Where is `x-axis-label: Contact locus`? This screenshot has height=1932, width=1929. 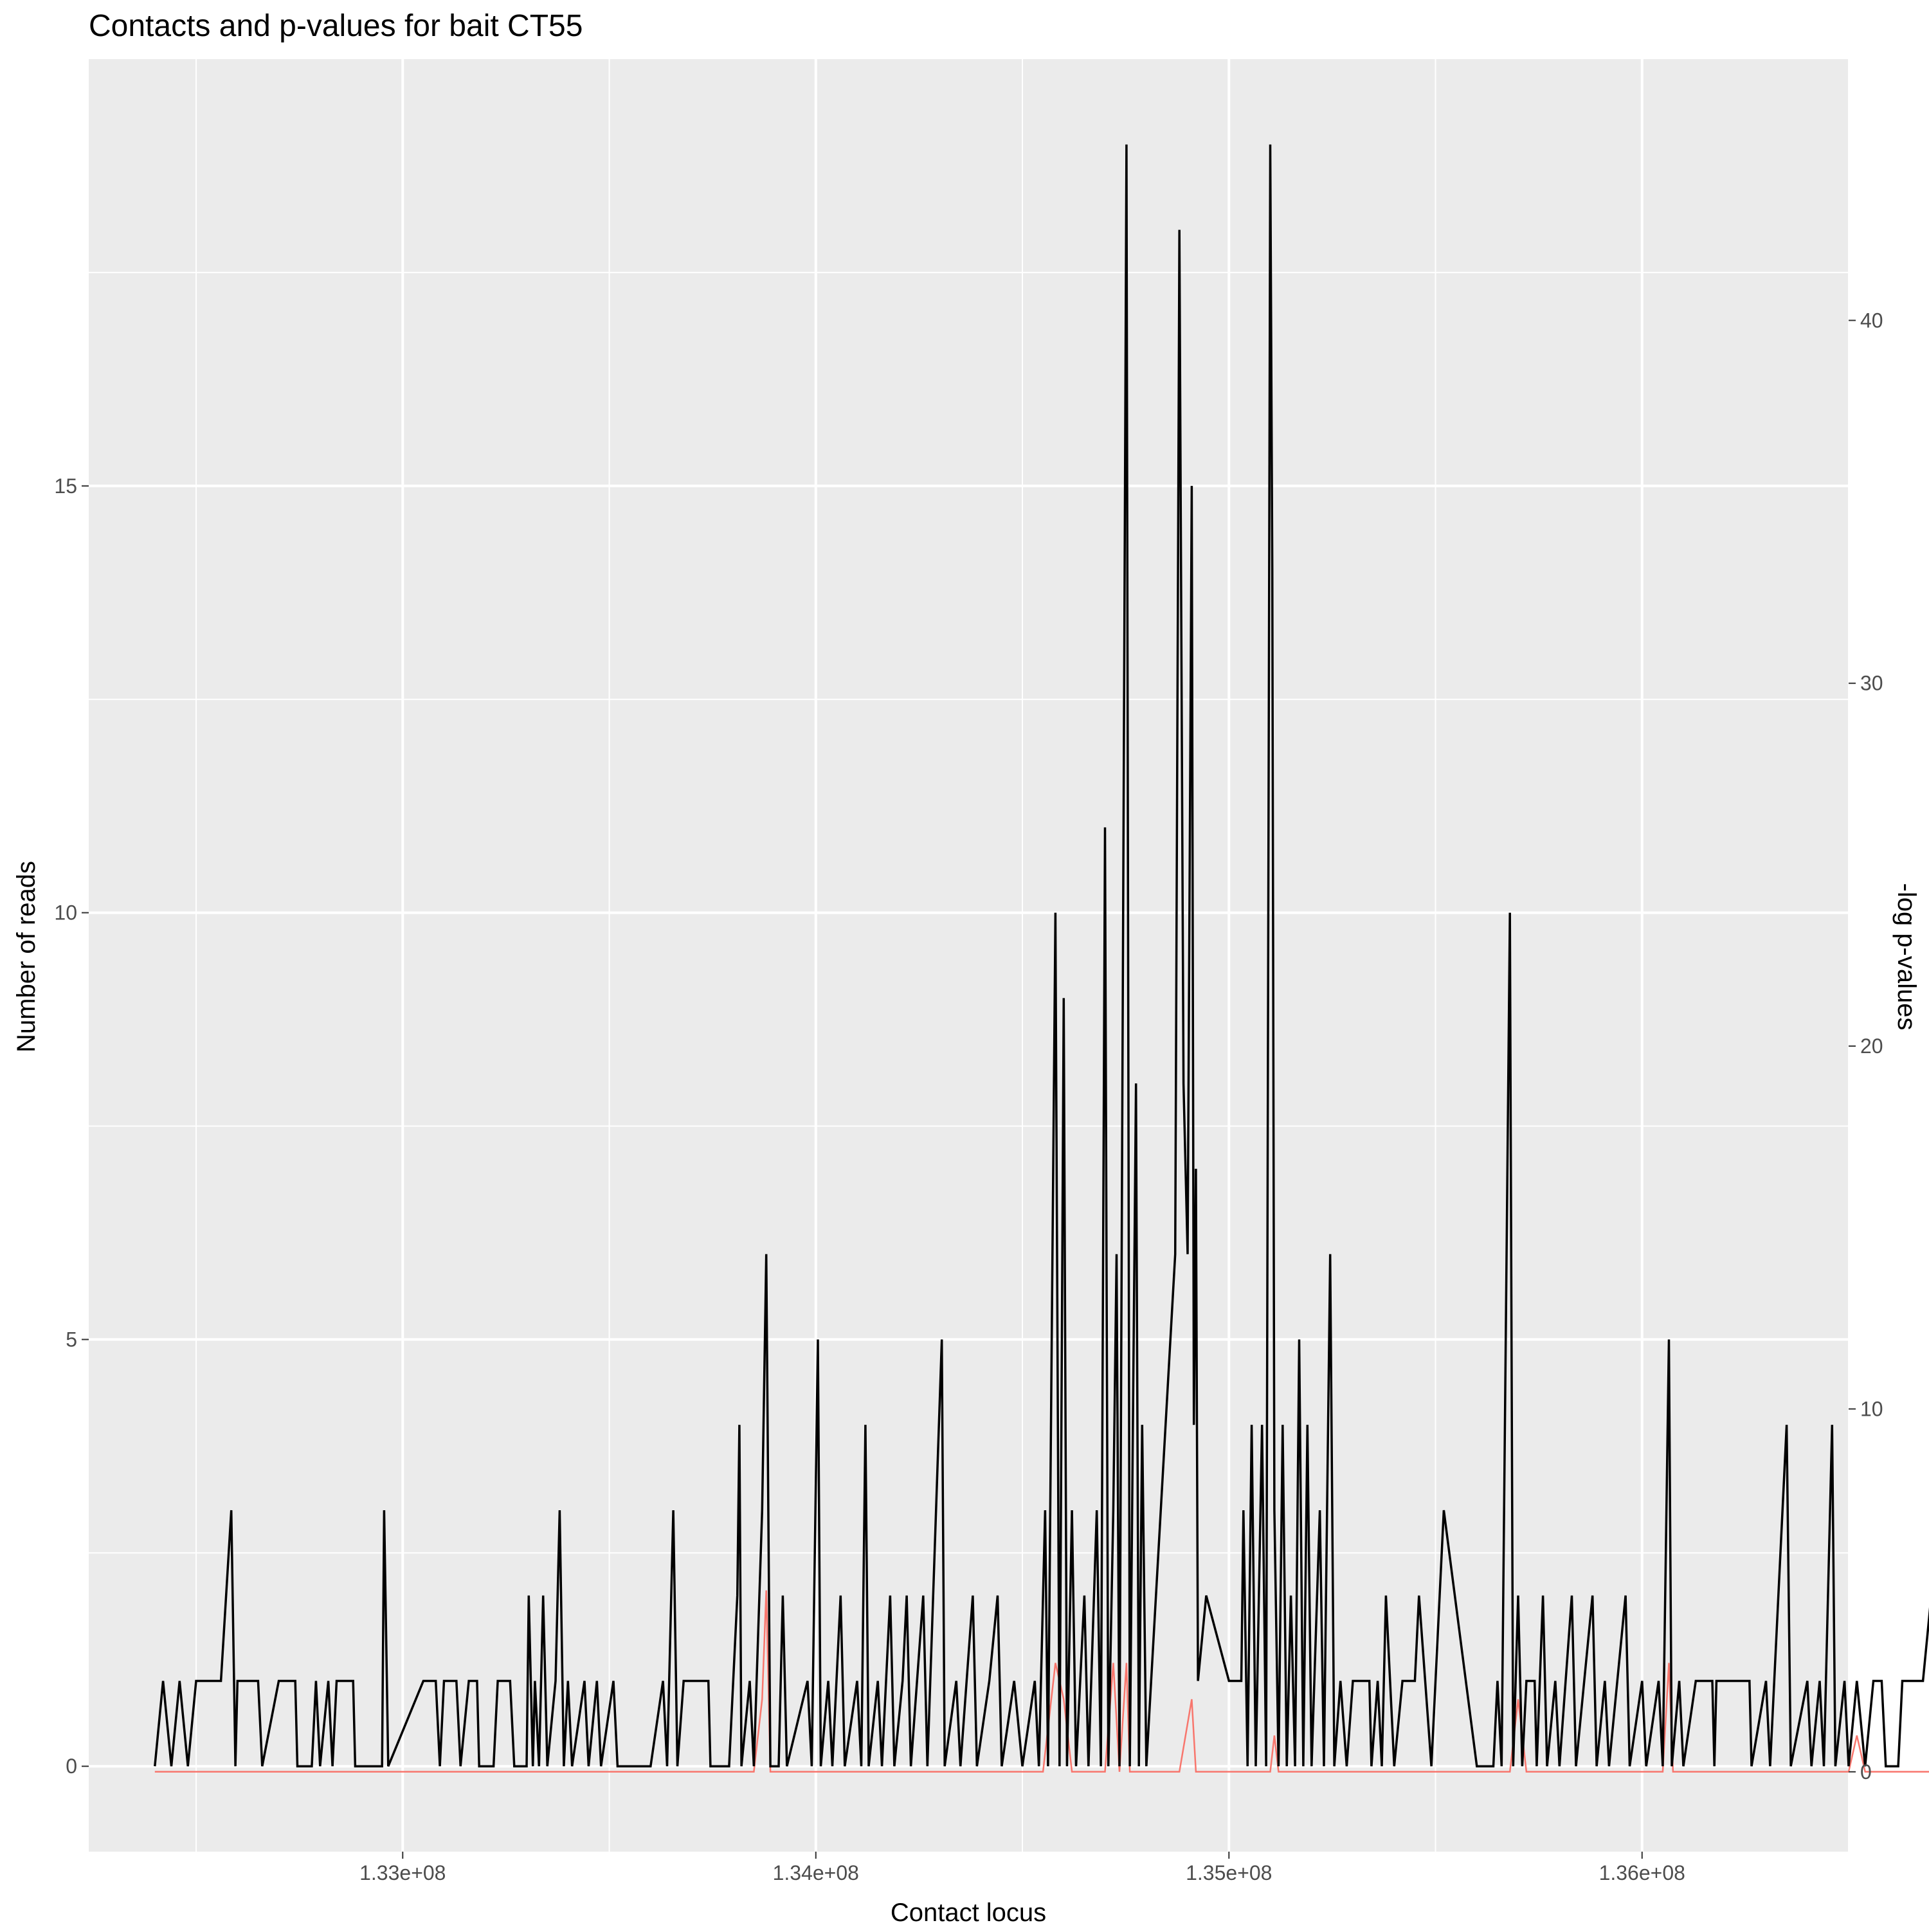
x-axis-label: Contact locus is located at coordinates (968, 1913).